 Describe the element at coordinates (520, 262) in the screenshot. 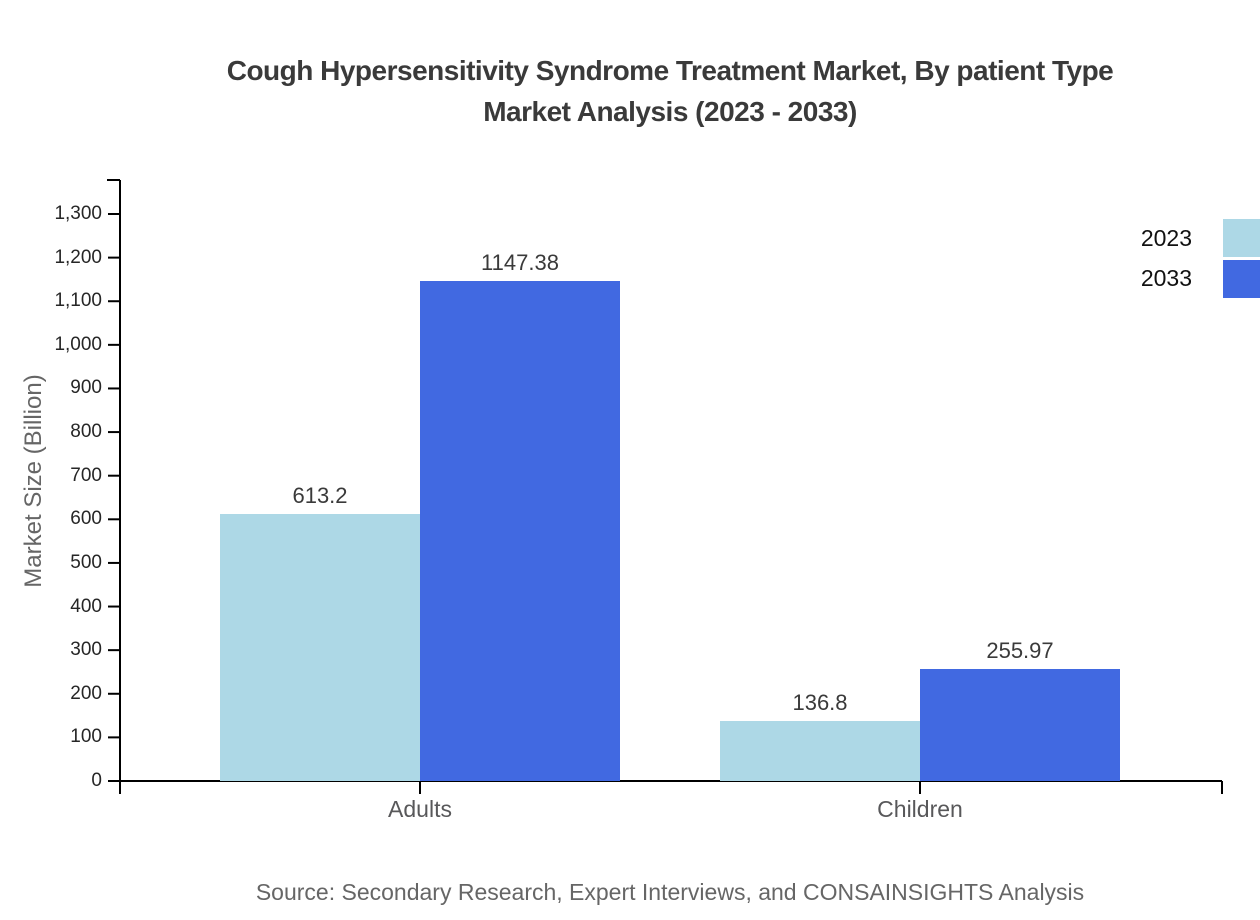

I see `bar-value-label: 1147.38` at that location.